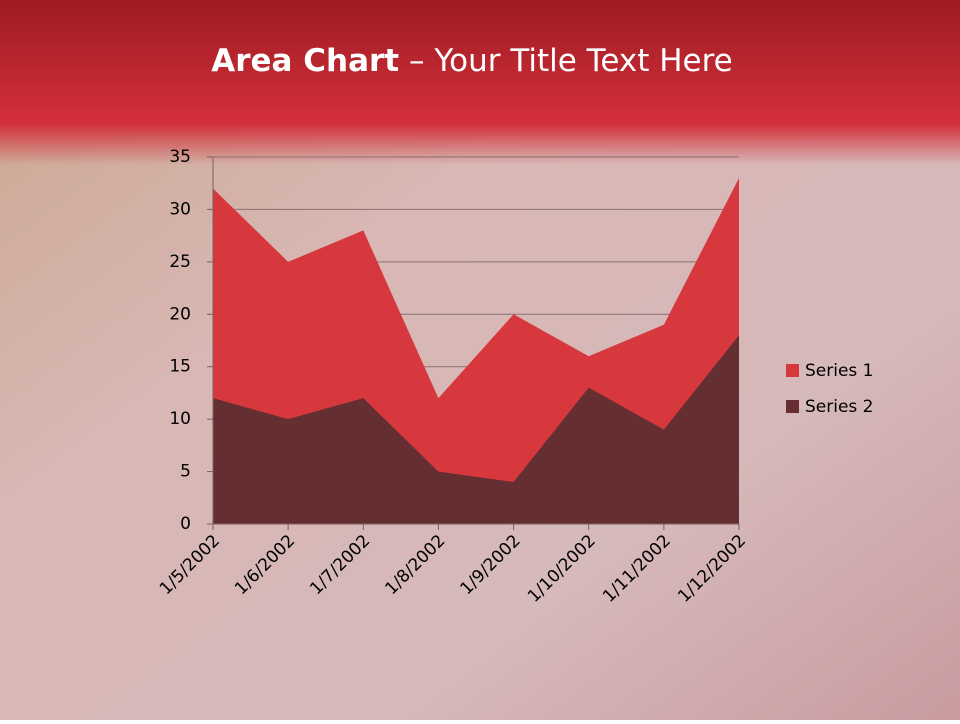  I want to click on title-rest: – Your Title Text Here, so click(571, 61).